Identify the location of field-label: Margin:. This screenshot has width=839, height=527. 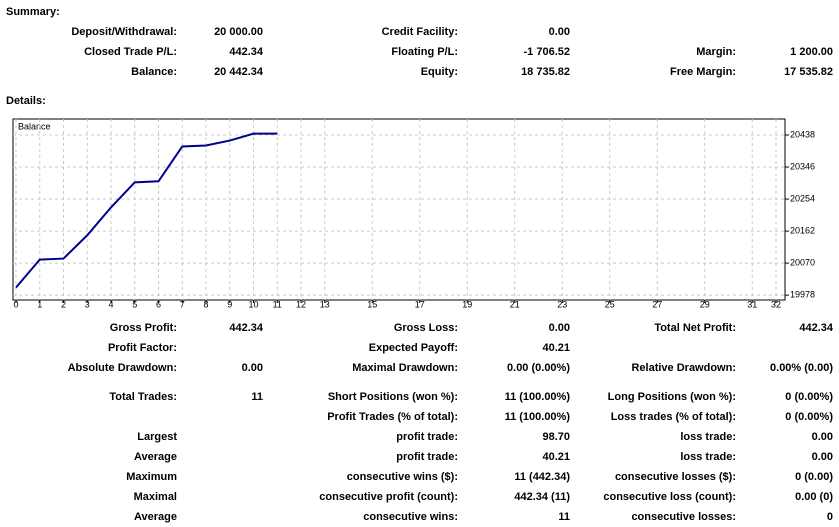
(716, 52).